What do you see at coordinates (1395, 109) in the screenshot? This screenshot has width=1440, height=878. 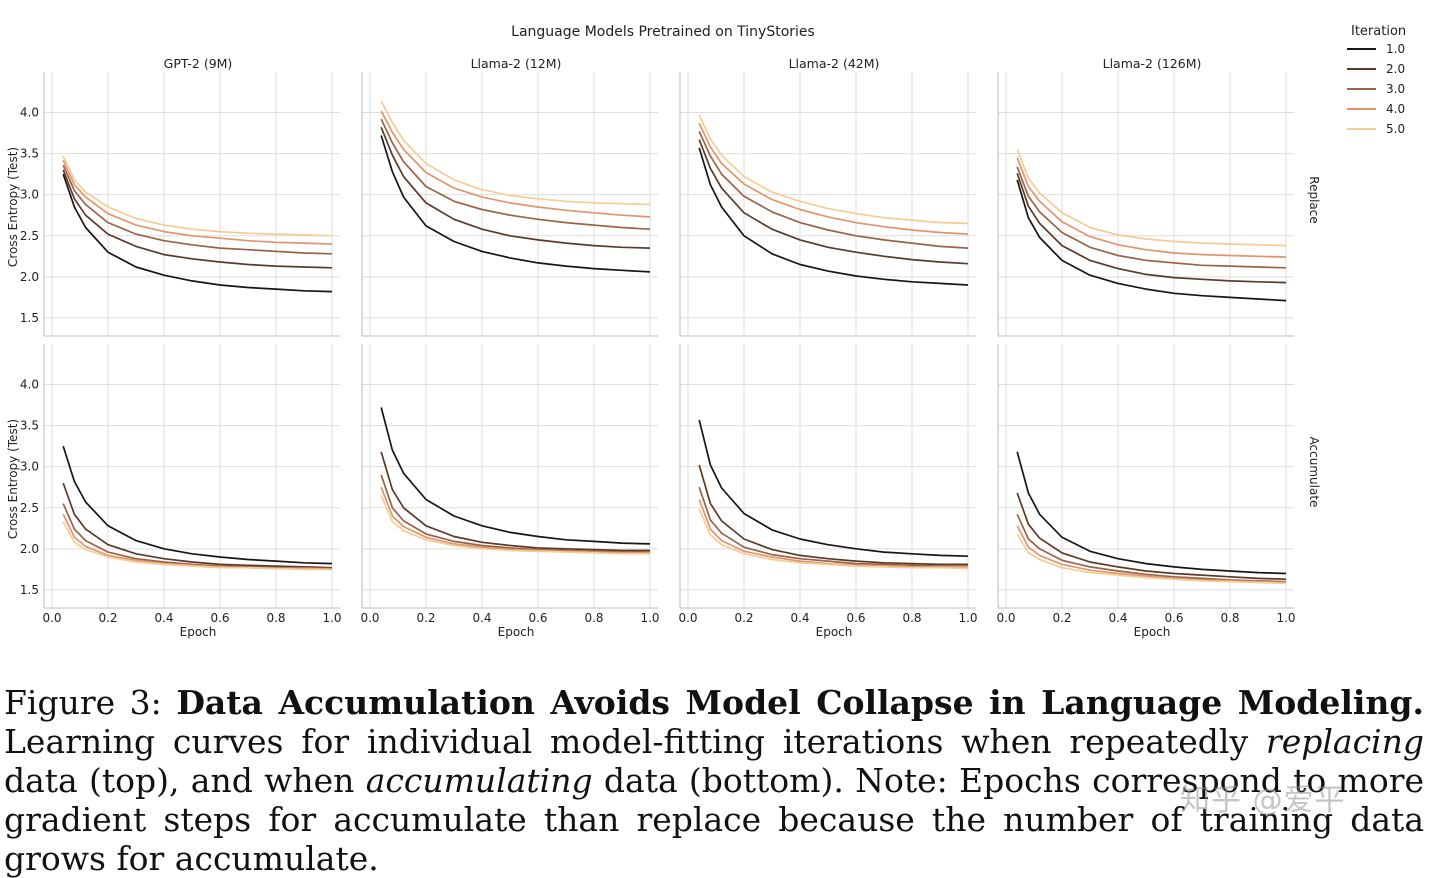 I see `legend-label-4.0: 4.0` at bounding box center [1395, 109].